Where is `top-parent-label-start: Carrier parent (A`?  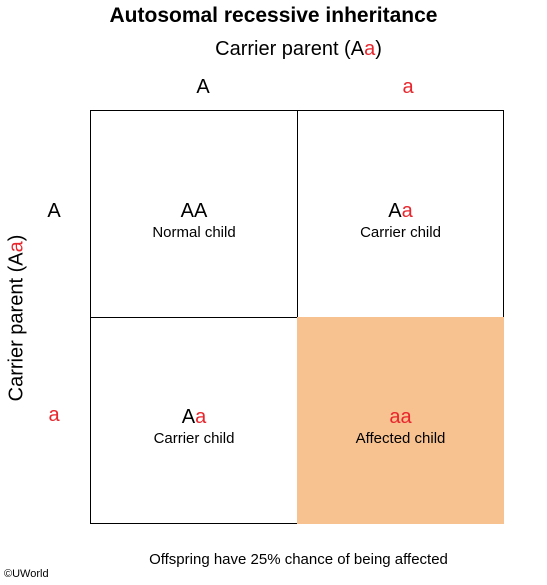 top-parent-label-start: Carrier parent (A is located at coordinates (290, 49).